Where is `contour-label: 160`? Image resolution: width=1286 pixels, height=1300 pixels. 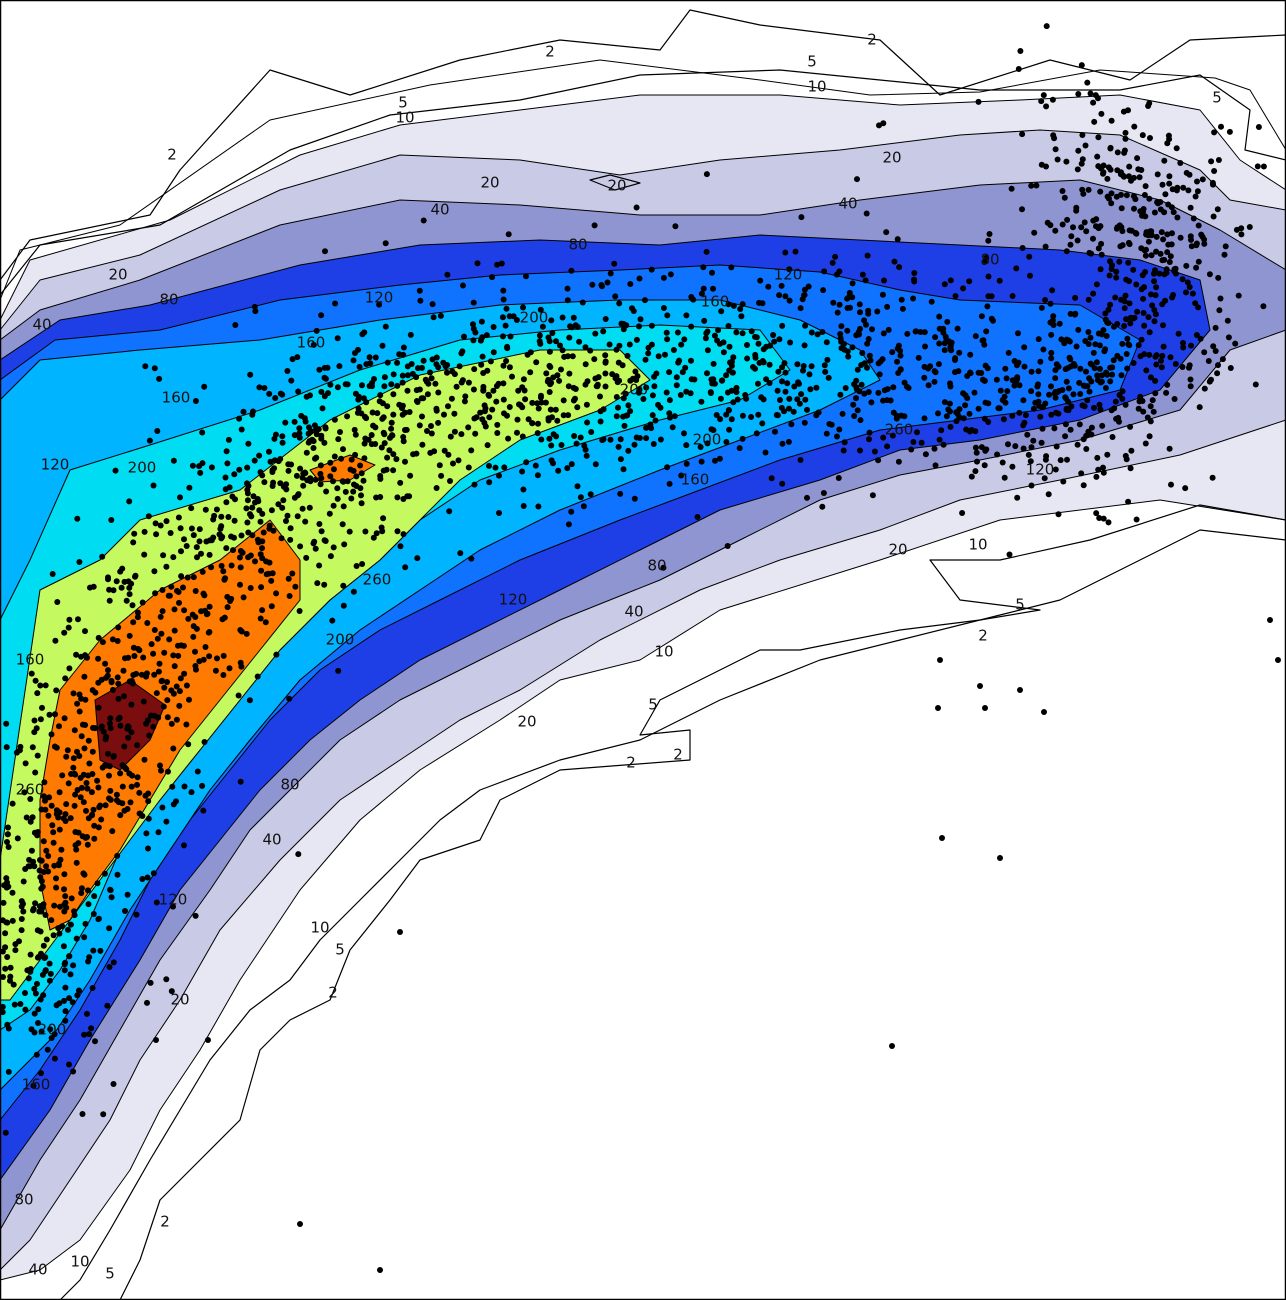 contour-label: 160 is located at coordinates (30, 660).